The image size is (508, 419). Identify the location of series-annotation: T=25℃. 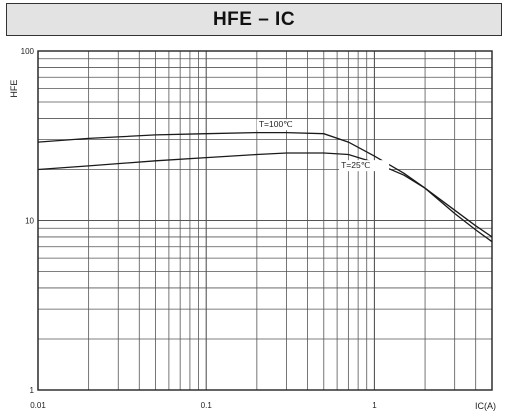
(356, 165).